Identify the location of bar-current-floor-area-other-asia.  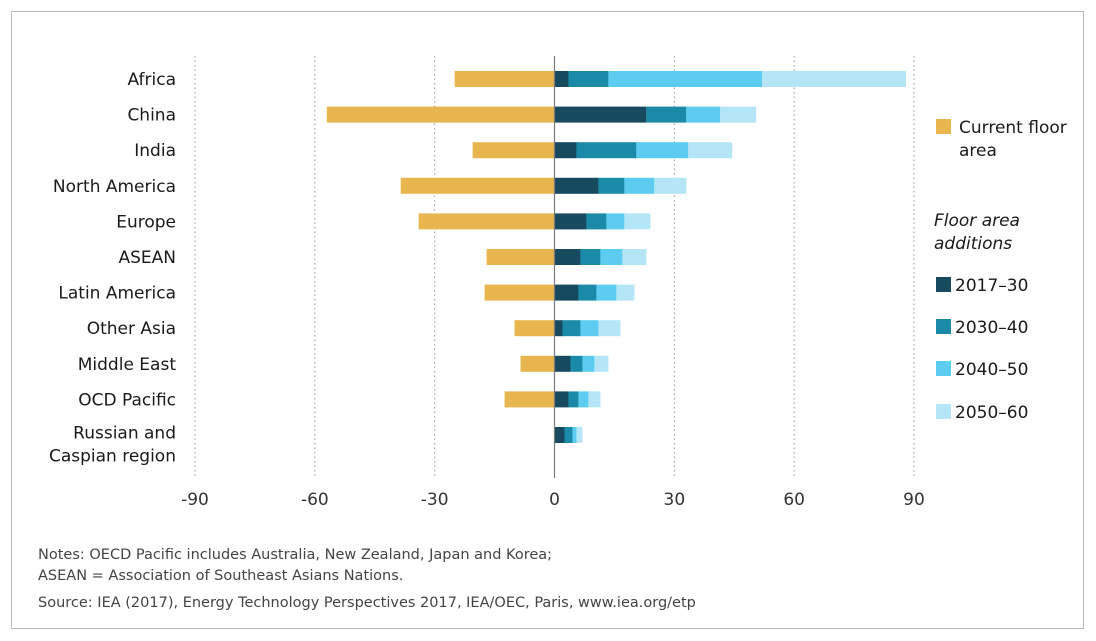
(534, 328).